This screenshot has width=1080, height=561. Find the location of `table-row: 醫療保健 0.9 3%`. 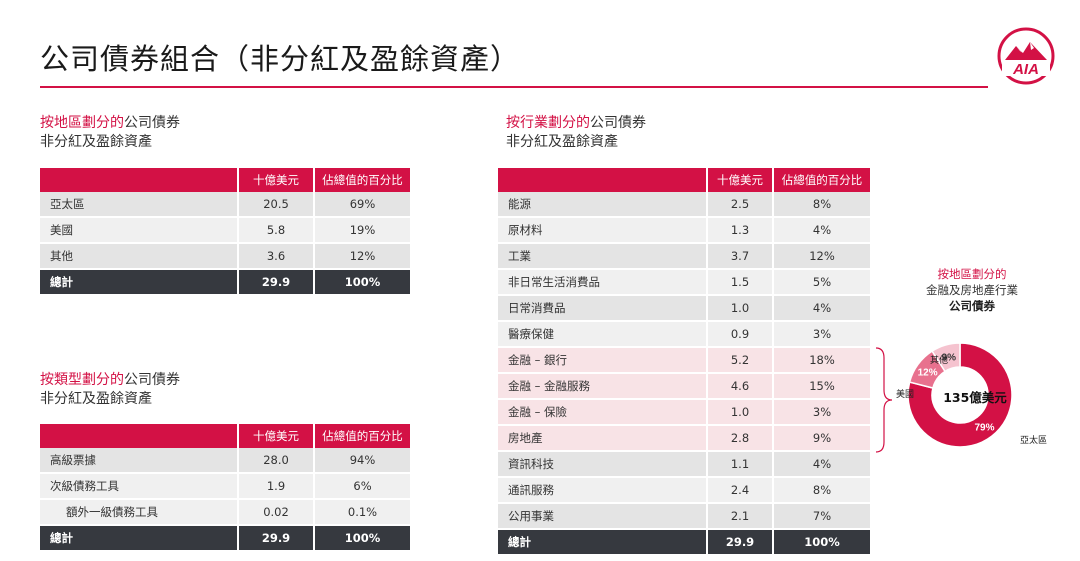

table-row: 醫療保健 0.9 3% is located at coordinates (684, 335).